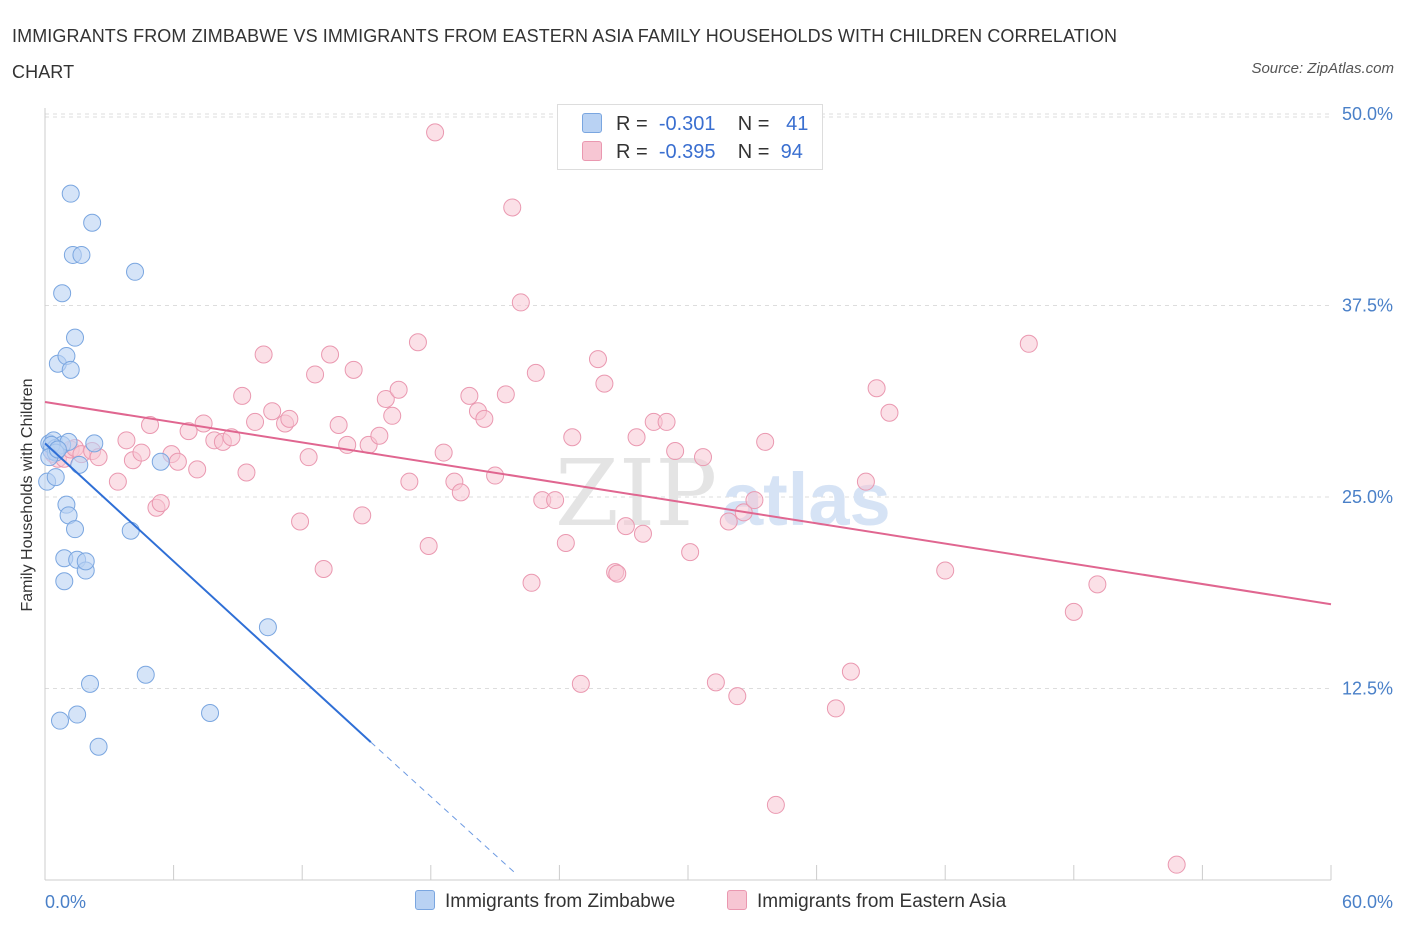  What do you see at coordinates (1367, 497) in the screenshot?
I see `y-tick-label: 25.0%` at bounding box center [1367, 497].